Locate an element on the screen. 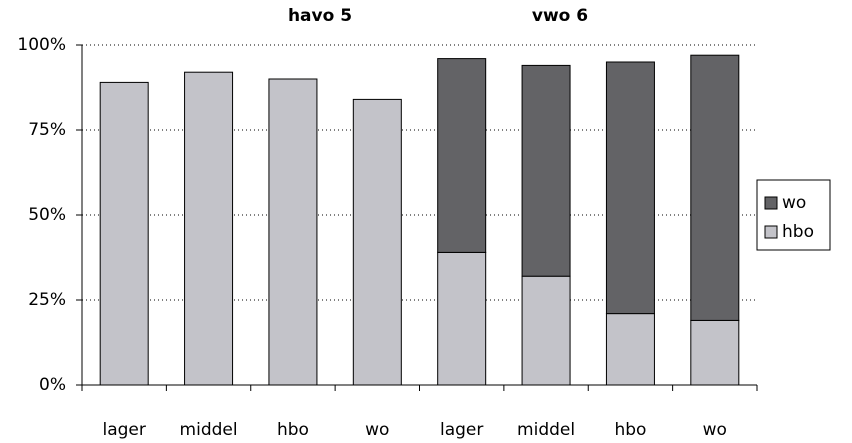 This screenshot has width=852, height=443. y-tick-label: 75% is located at coordinates (47, 130).